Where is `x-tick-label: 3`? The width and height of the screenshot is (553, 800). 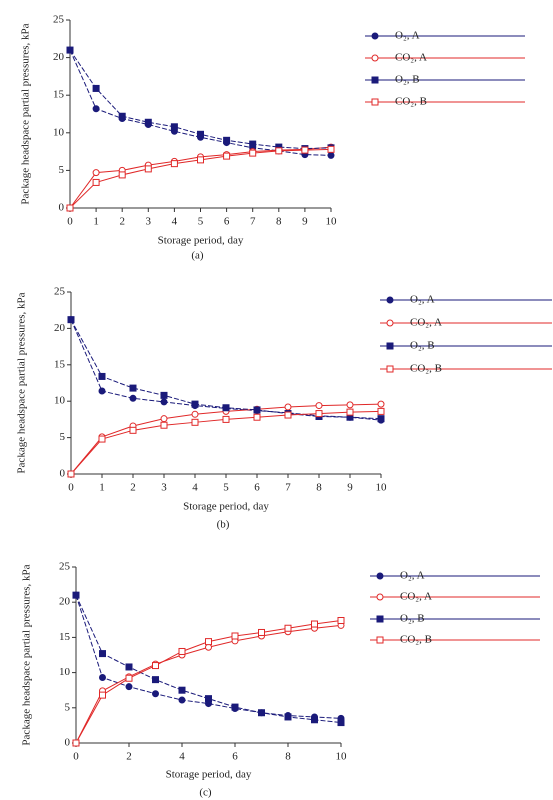
x-tick-label: 3 is located at coordinates (164, 488).